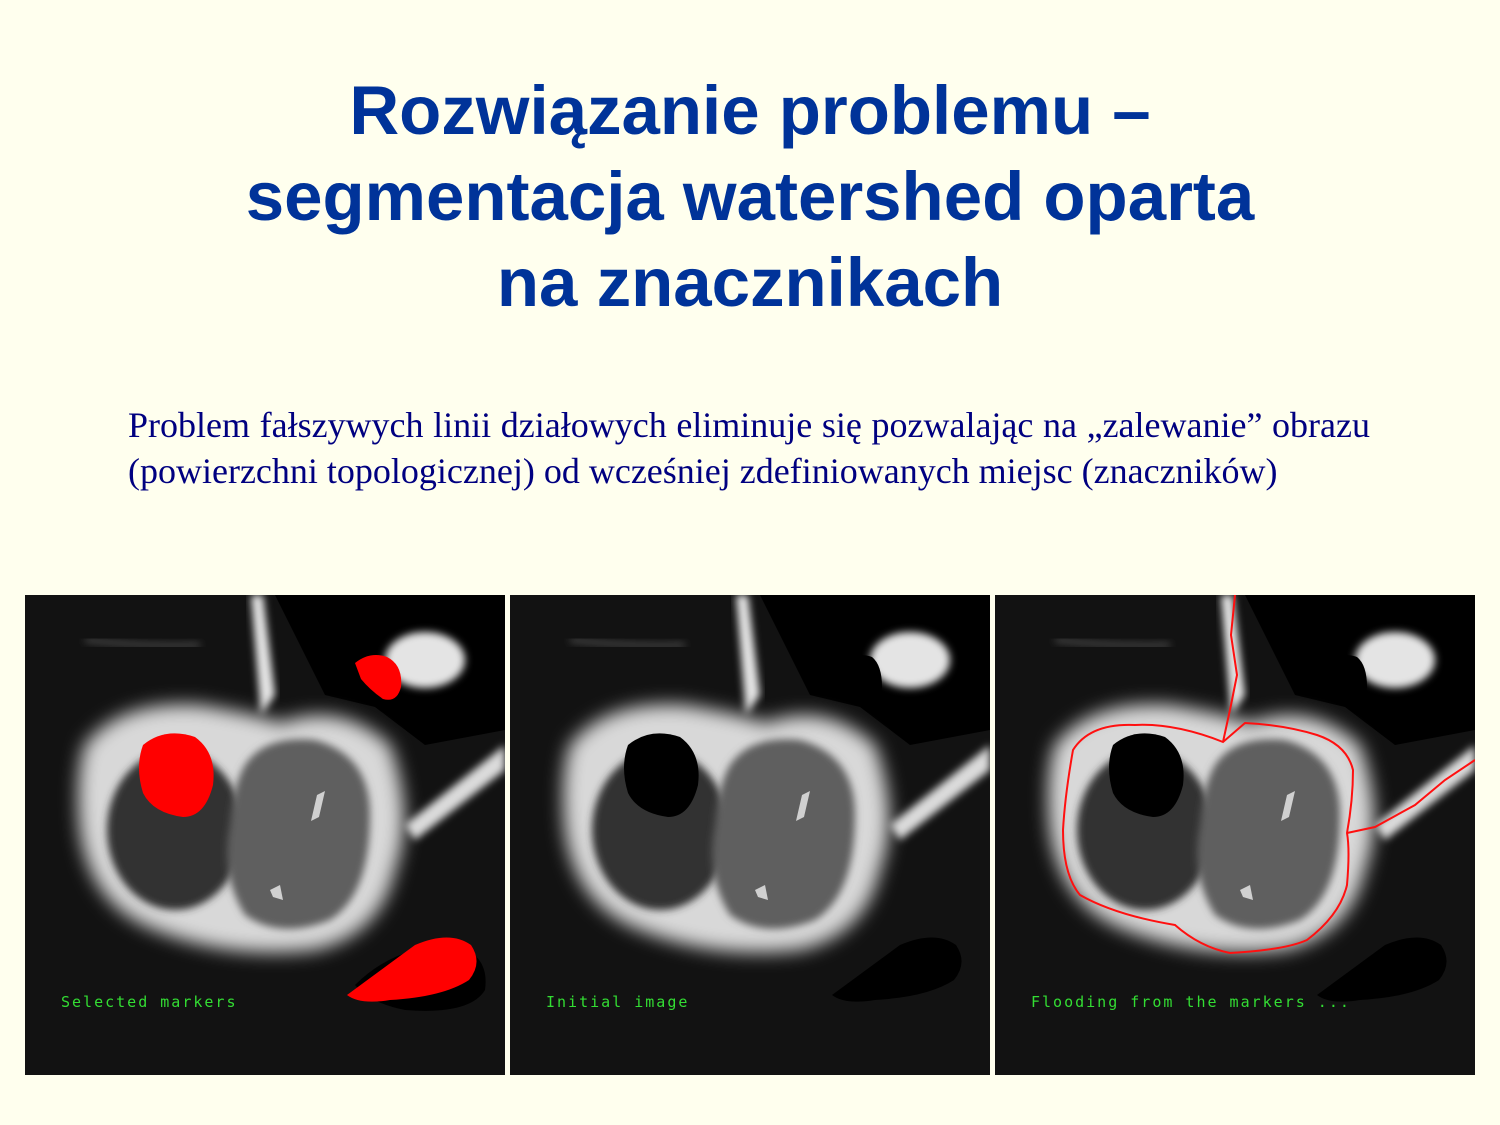 This screenshot has width=1500, height=1125. I want to click on ct-scan-flooding, so click(1235, 835).